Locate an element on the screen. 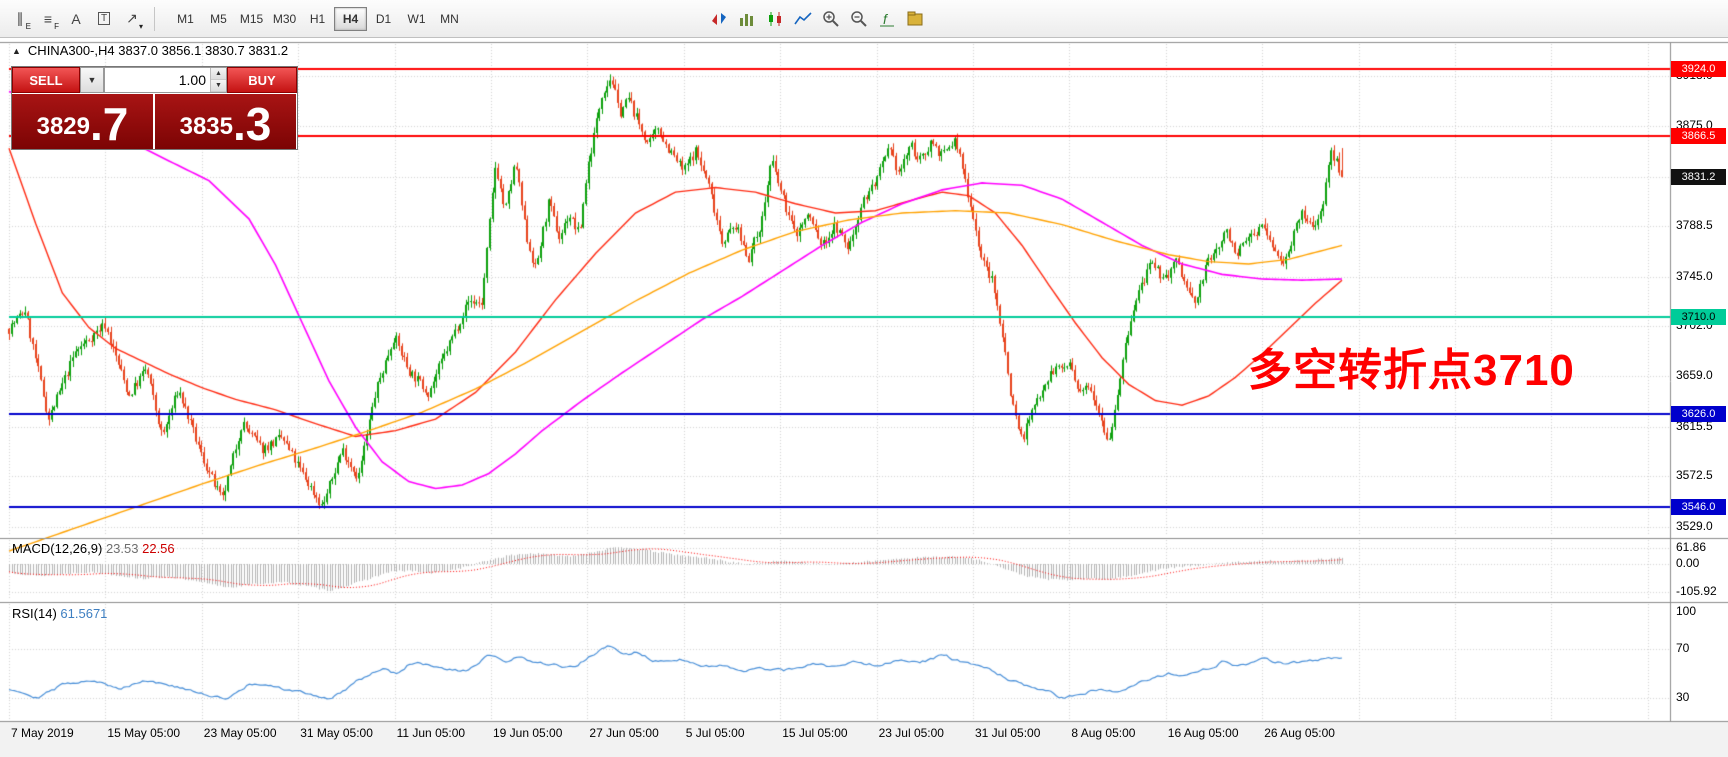  rsi-label: RSI(14) 61.5671 is located at coordinates (59, 613).